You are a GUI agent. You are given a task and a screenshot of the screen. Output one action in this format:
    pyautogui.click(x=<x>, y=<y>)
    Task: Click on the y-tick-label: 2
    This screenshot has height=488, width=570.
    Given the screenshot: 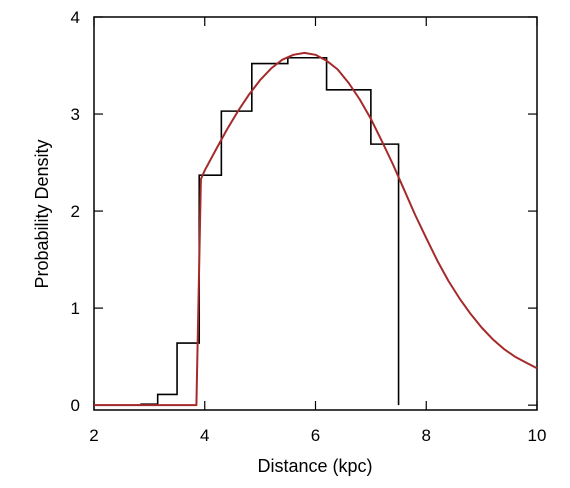 What is the action you would take?
    pyautogui.click(x=75, y=211)
    